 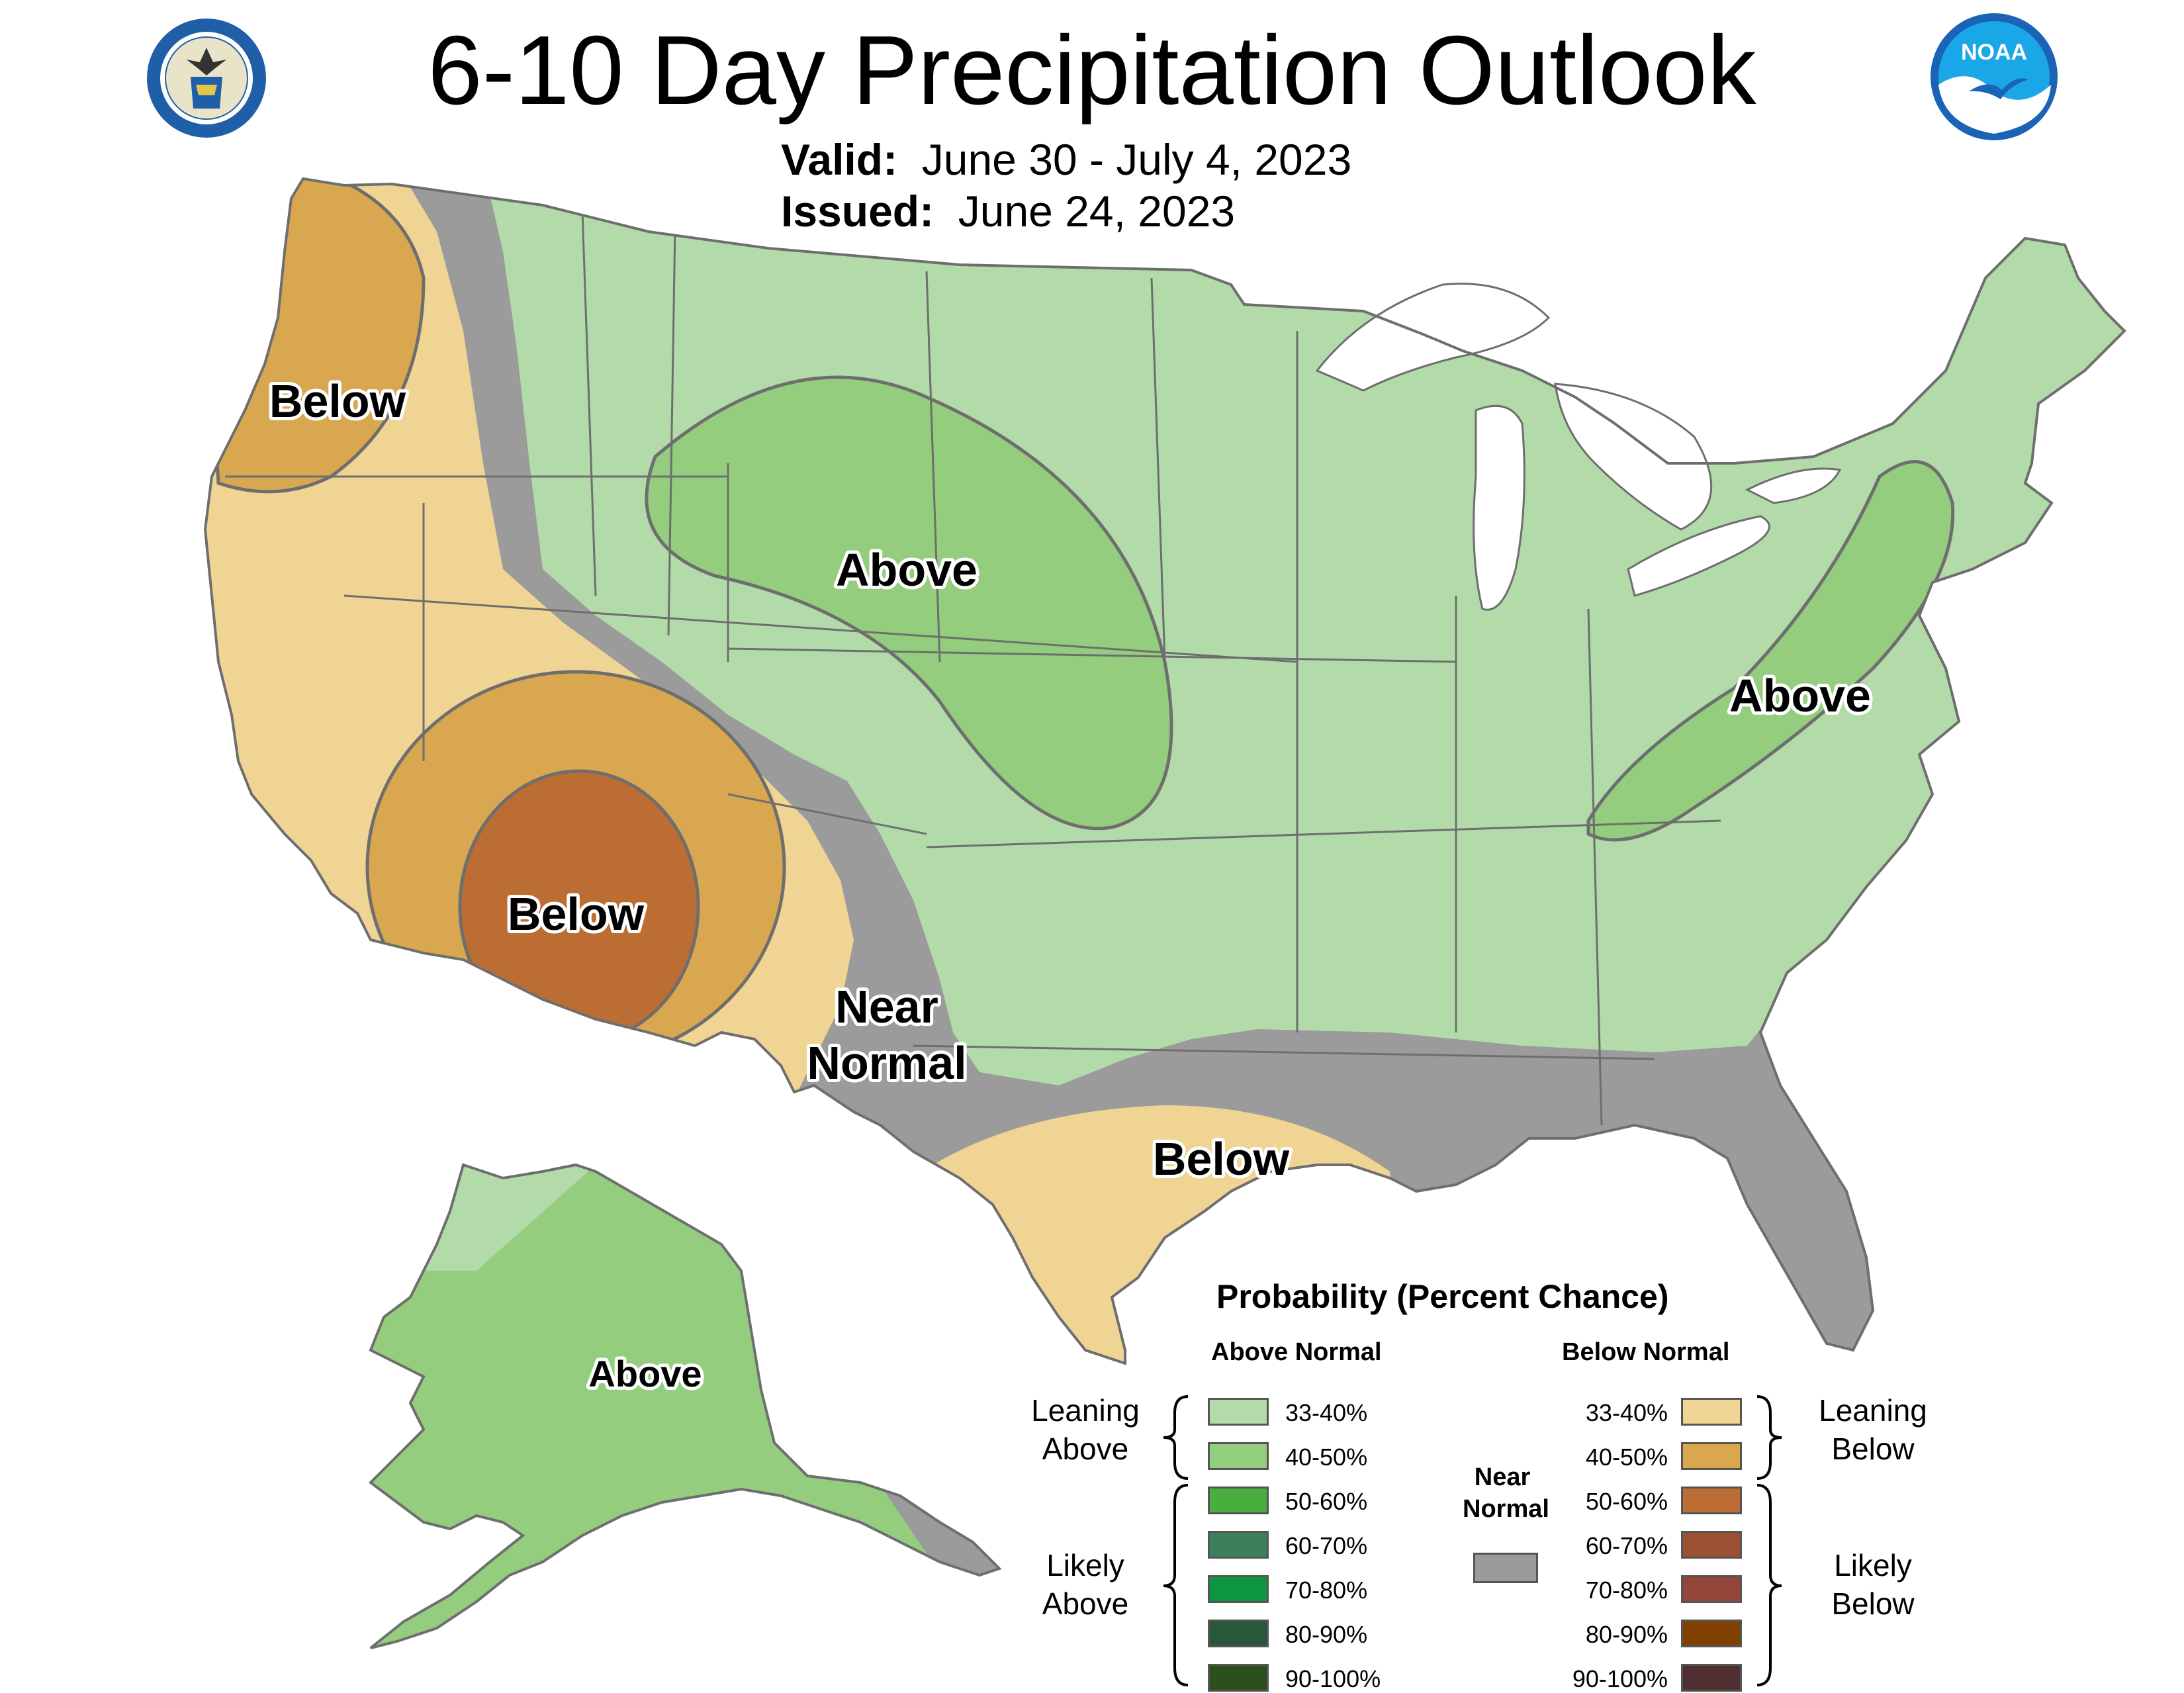 I want to click on lake-michigan, so click(x=1499, y=507).